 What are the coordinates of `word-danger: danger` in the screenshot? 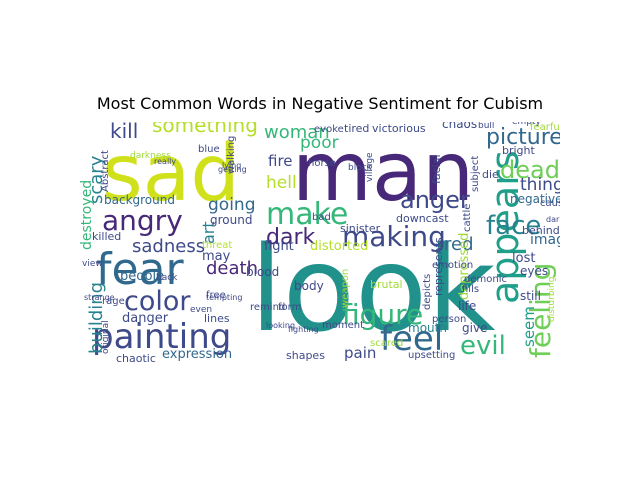 It's located at (145, 318).